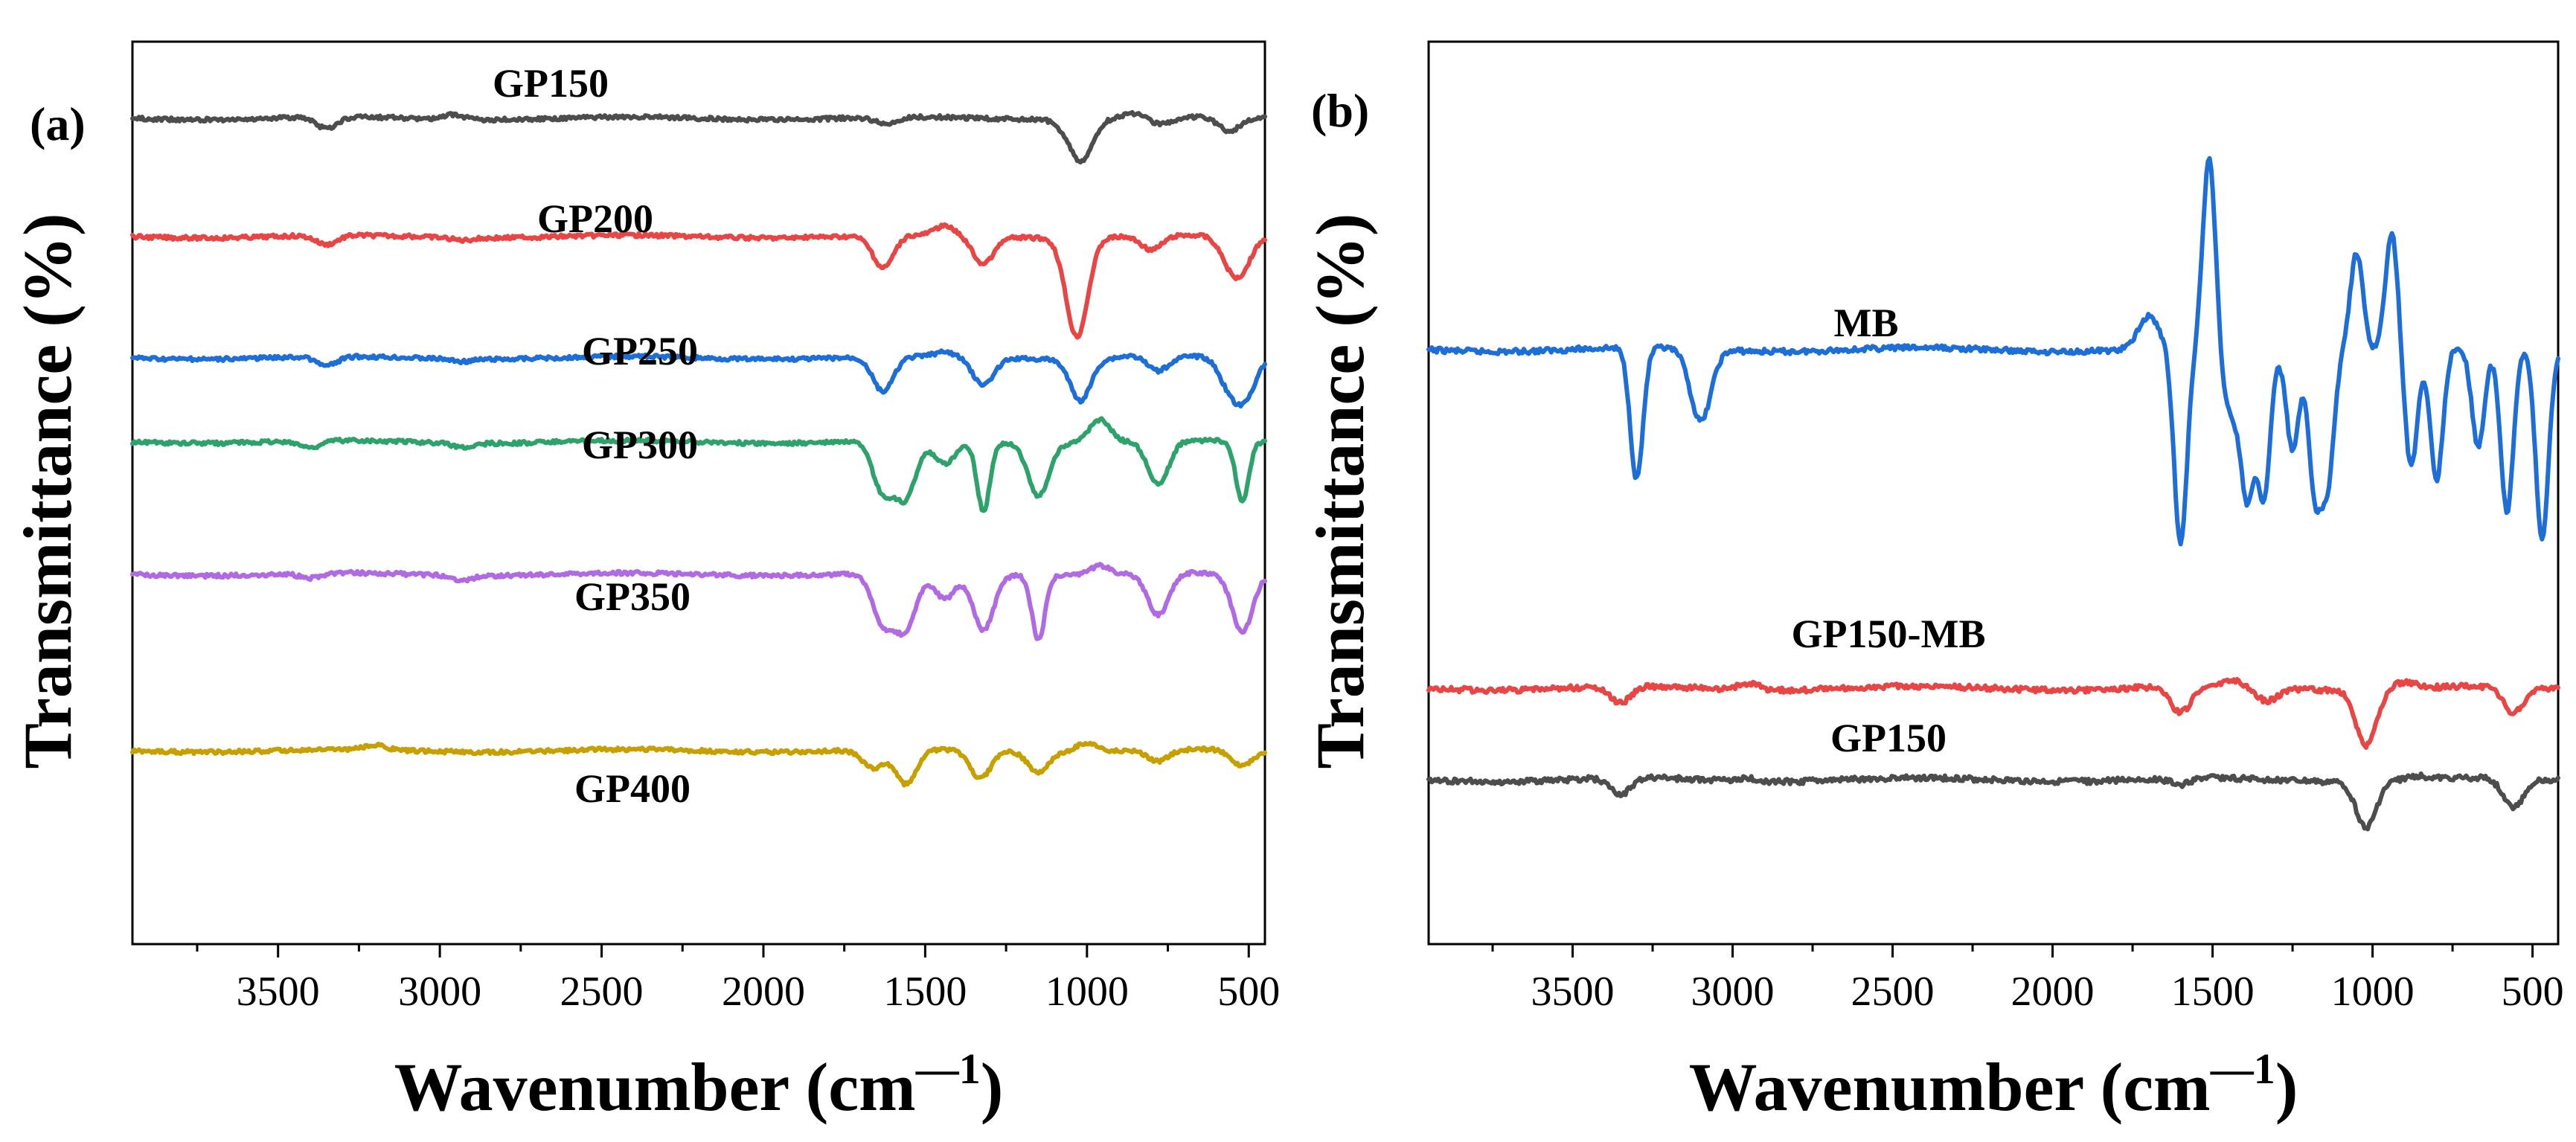  What do you see at coordinates (1889, 634) in the screenshot?
I see `series-label-gp150-mb: GP150-MB` at bounding box center [1889, 634].